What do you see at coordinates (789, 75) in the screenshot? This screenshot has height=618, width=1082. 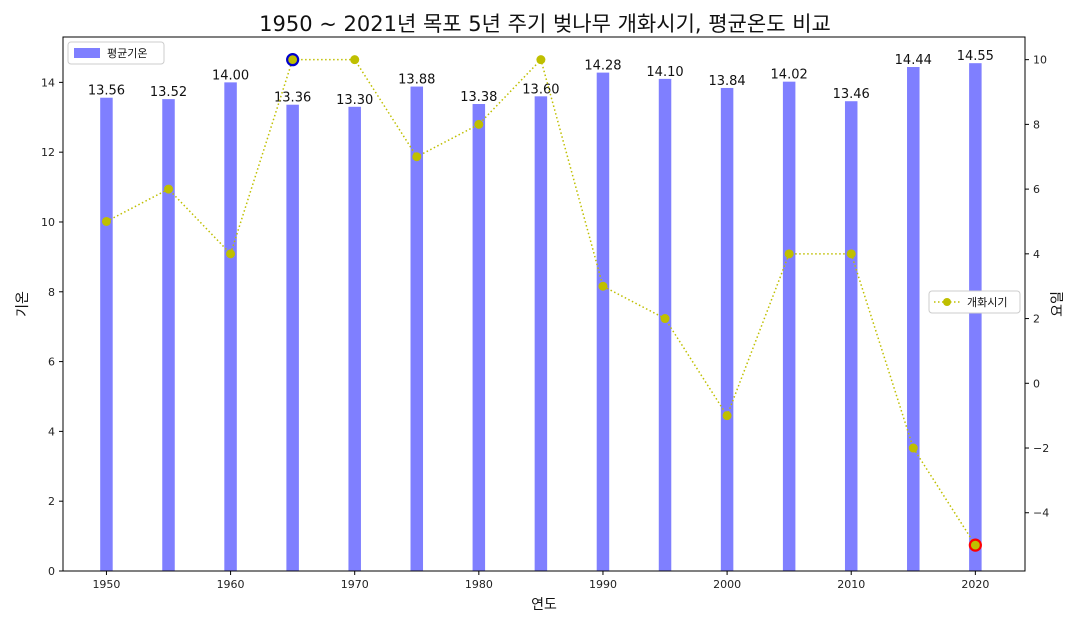 I see `bar-value-label: 14.02` at bounding box center [789, 75].